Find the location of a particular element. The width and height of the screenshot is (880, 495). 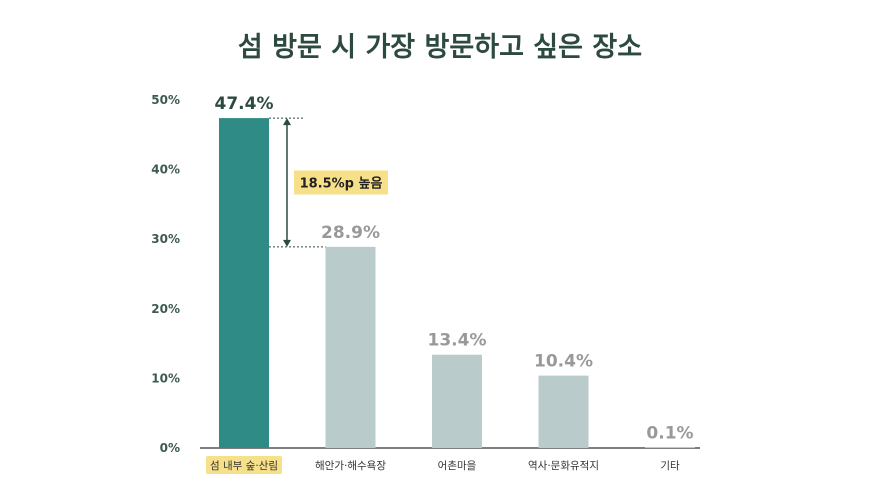

category-label: 기타 is located at coordinates (670, 466).